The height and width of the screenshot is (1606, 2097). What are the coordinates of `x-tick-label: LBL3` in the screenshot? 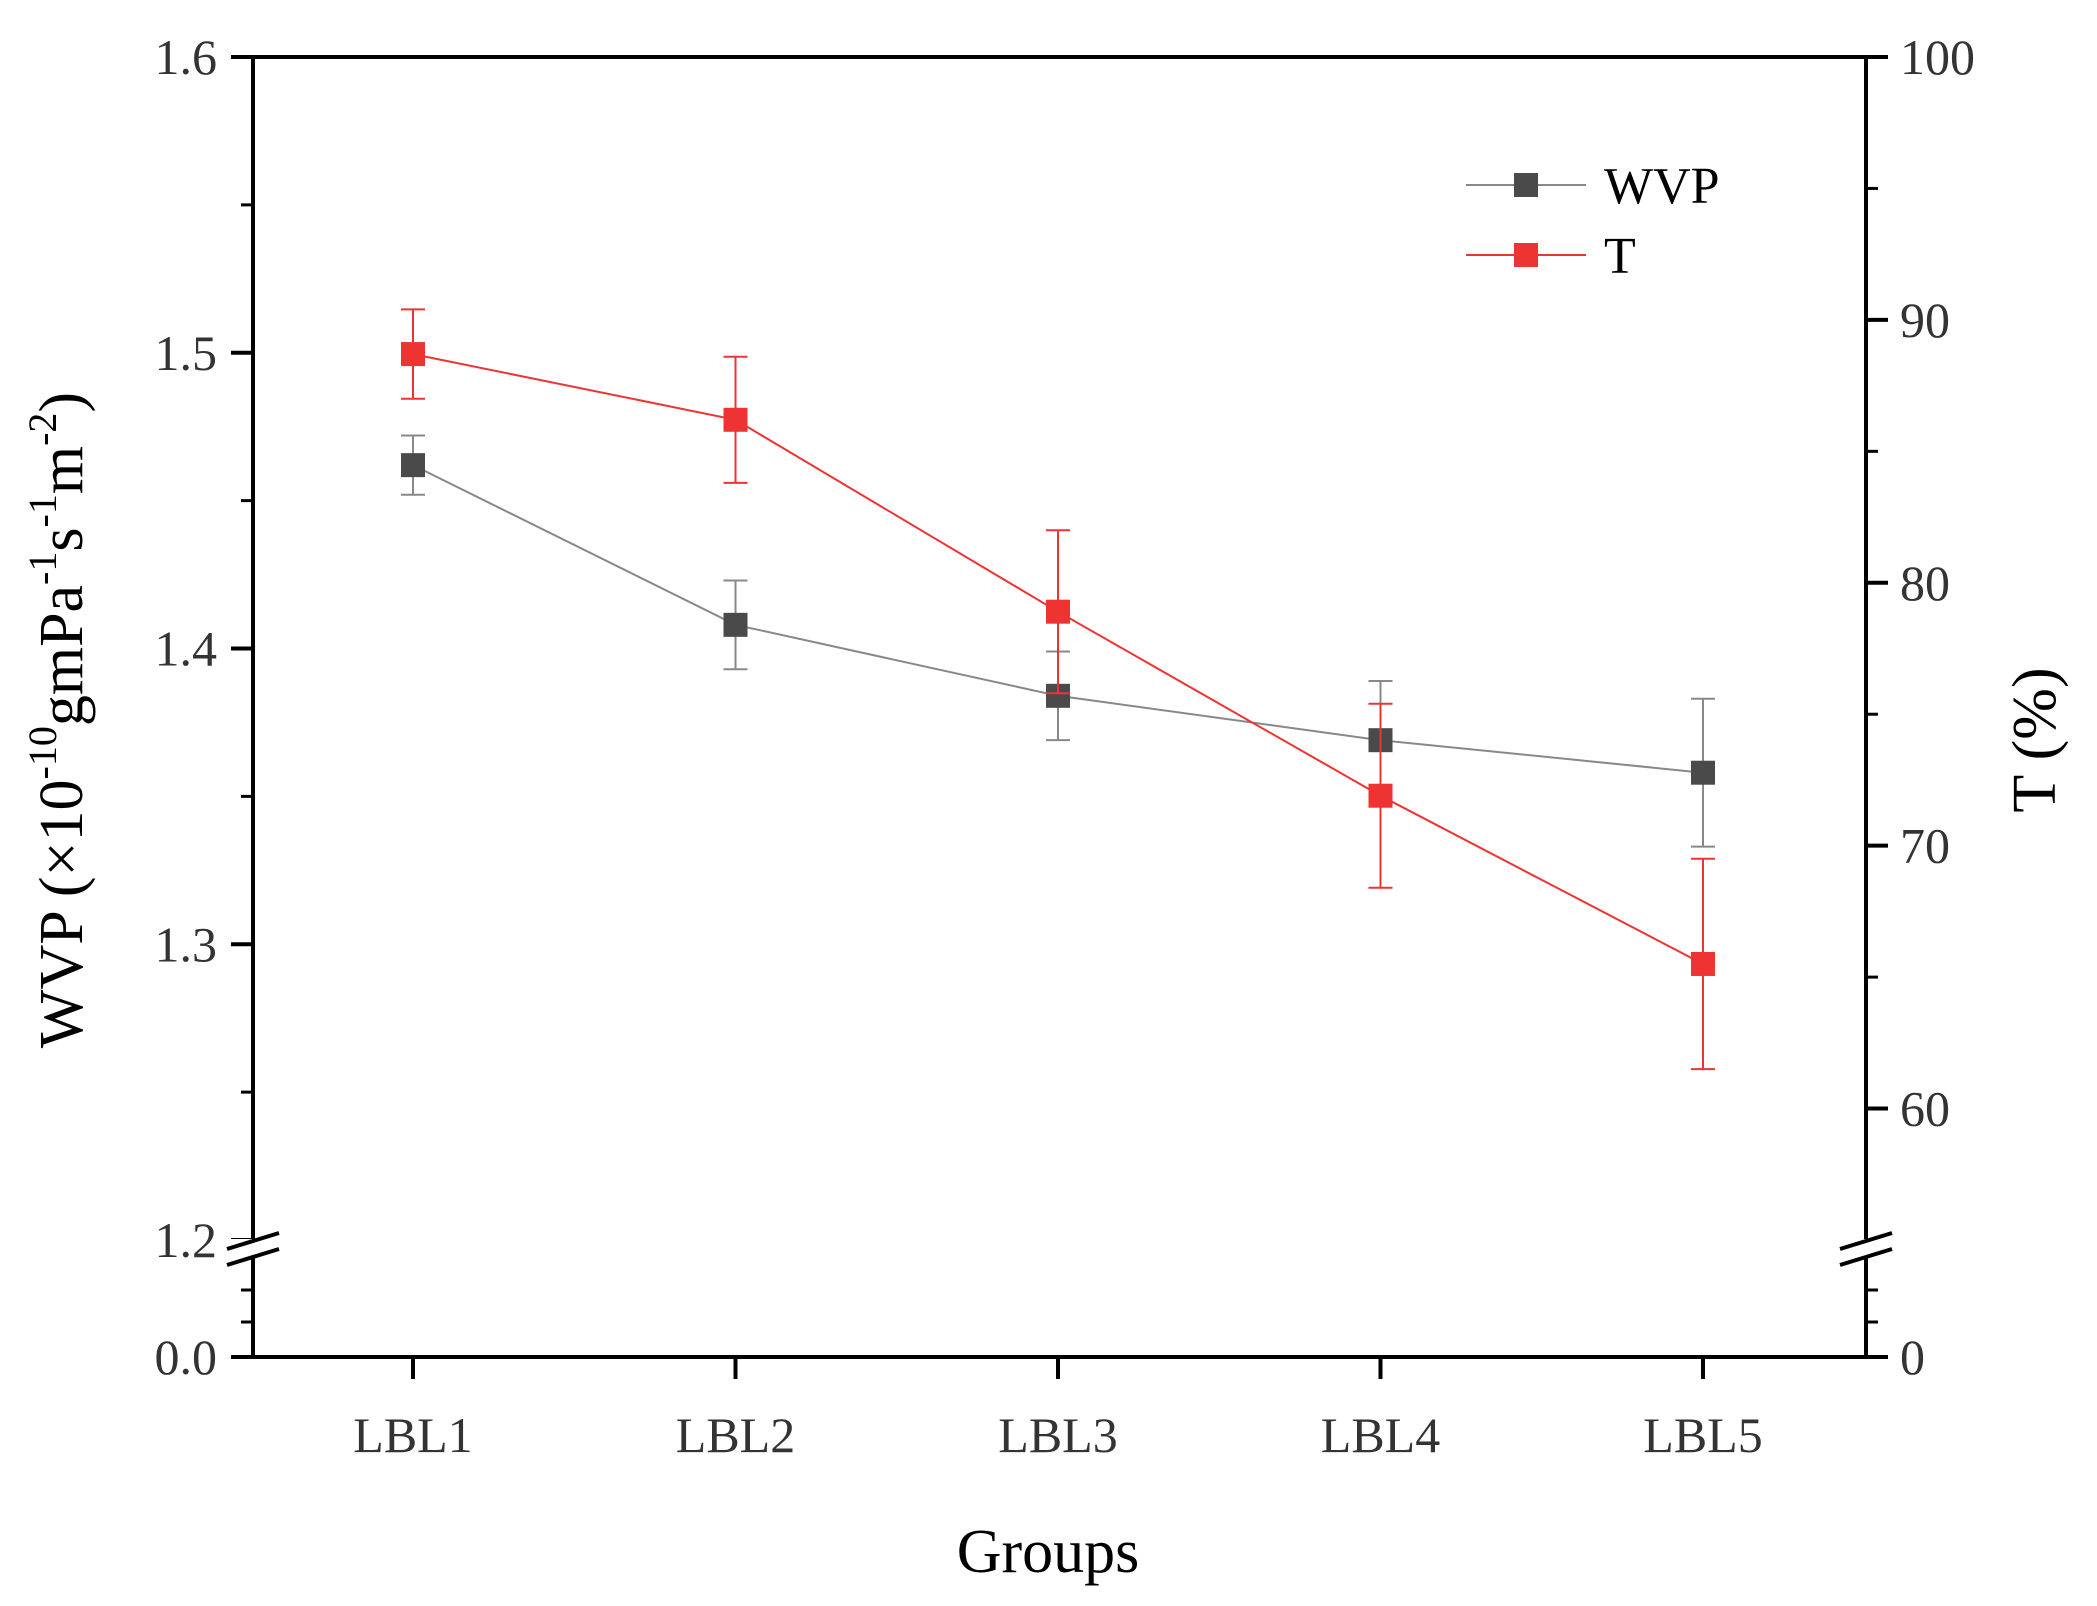 It's located at (1057, 1435).